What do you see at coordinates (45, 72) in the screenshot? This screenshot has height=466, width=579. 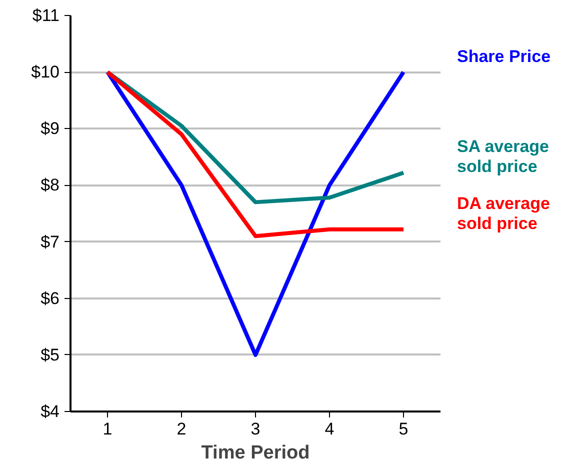 I see `y-tick-label: $10` at bounding box center [45, 72].